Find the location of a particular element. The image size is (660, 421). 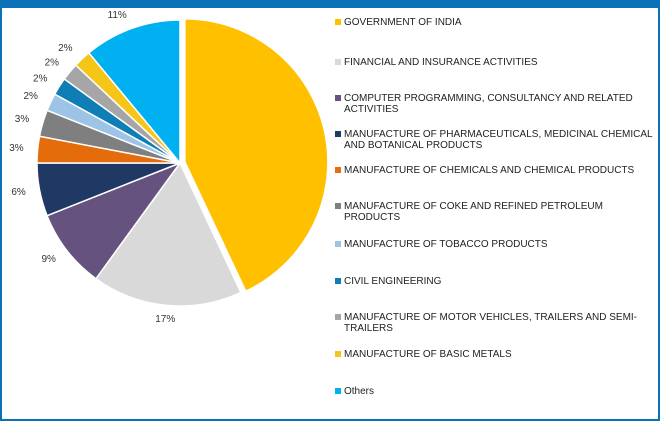

legend-item: MANUFACTURE OF BASIC METALS is located at coordinates (495, 354).